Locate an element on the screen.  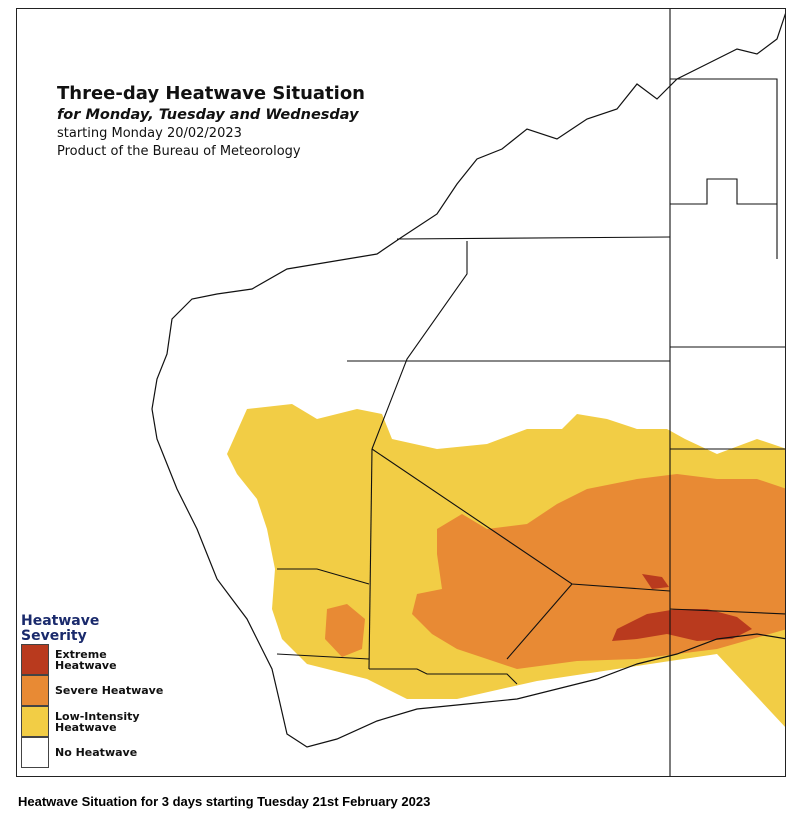
legend-label: Severe Heatwave is located at coordinates (109, 690).